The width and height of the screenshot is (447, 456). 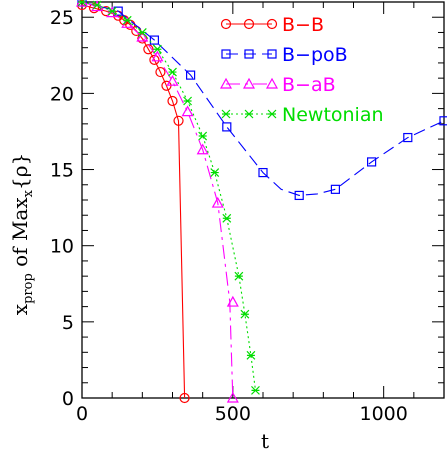 I want to click on x-axis-label: t, so click(x=265, y=441).